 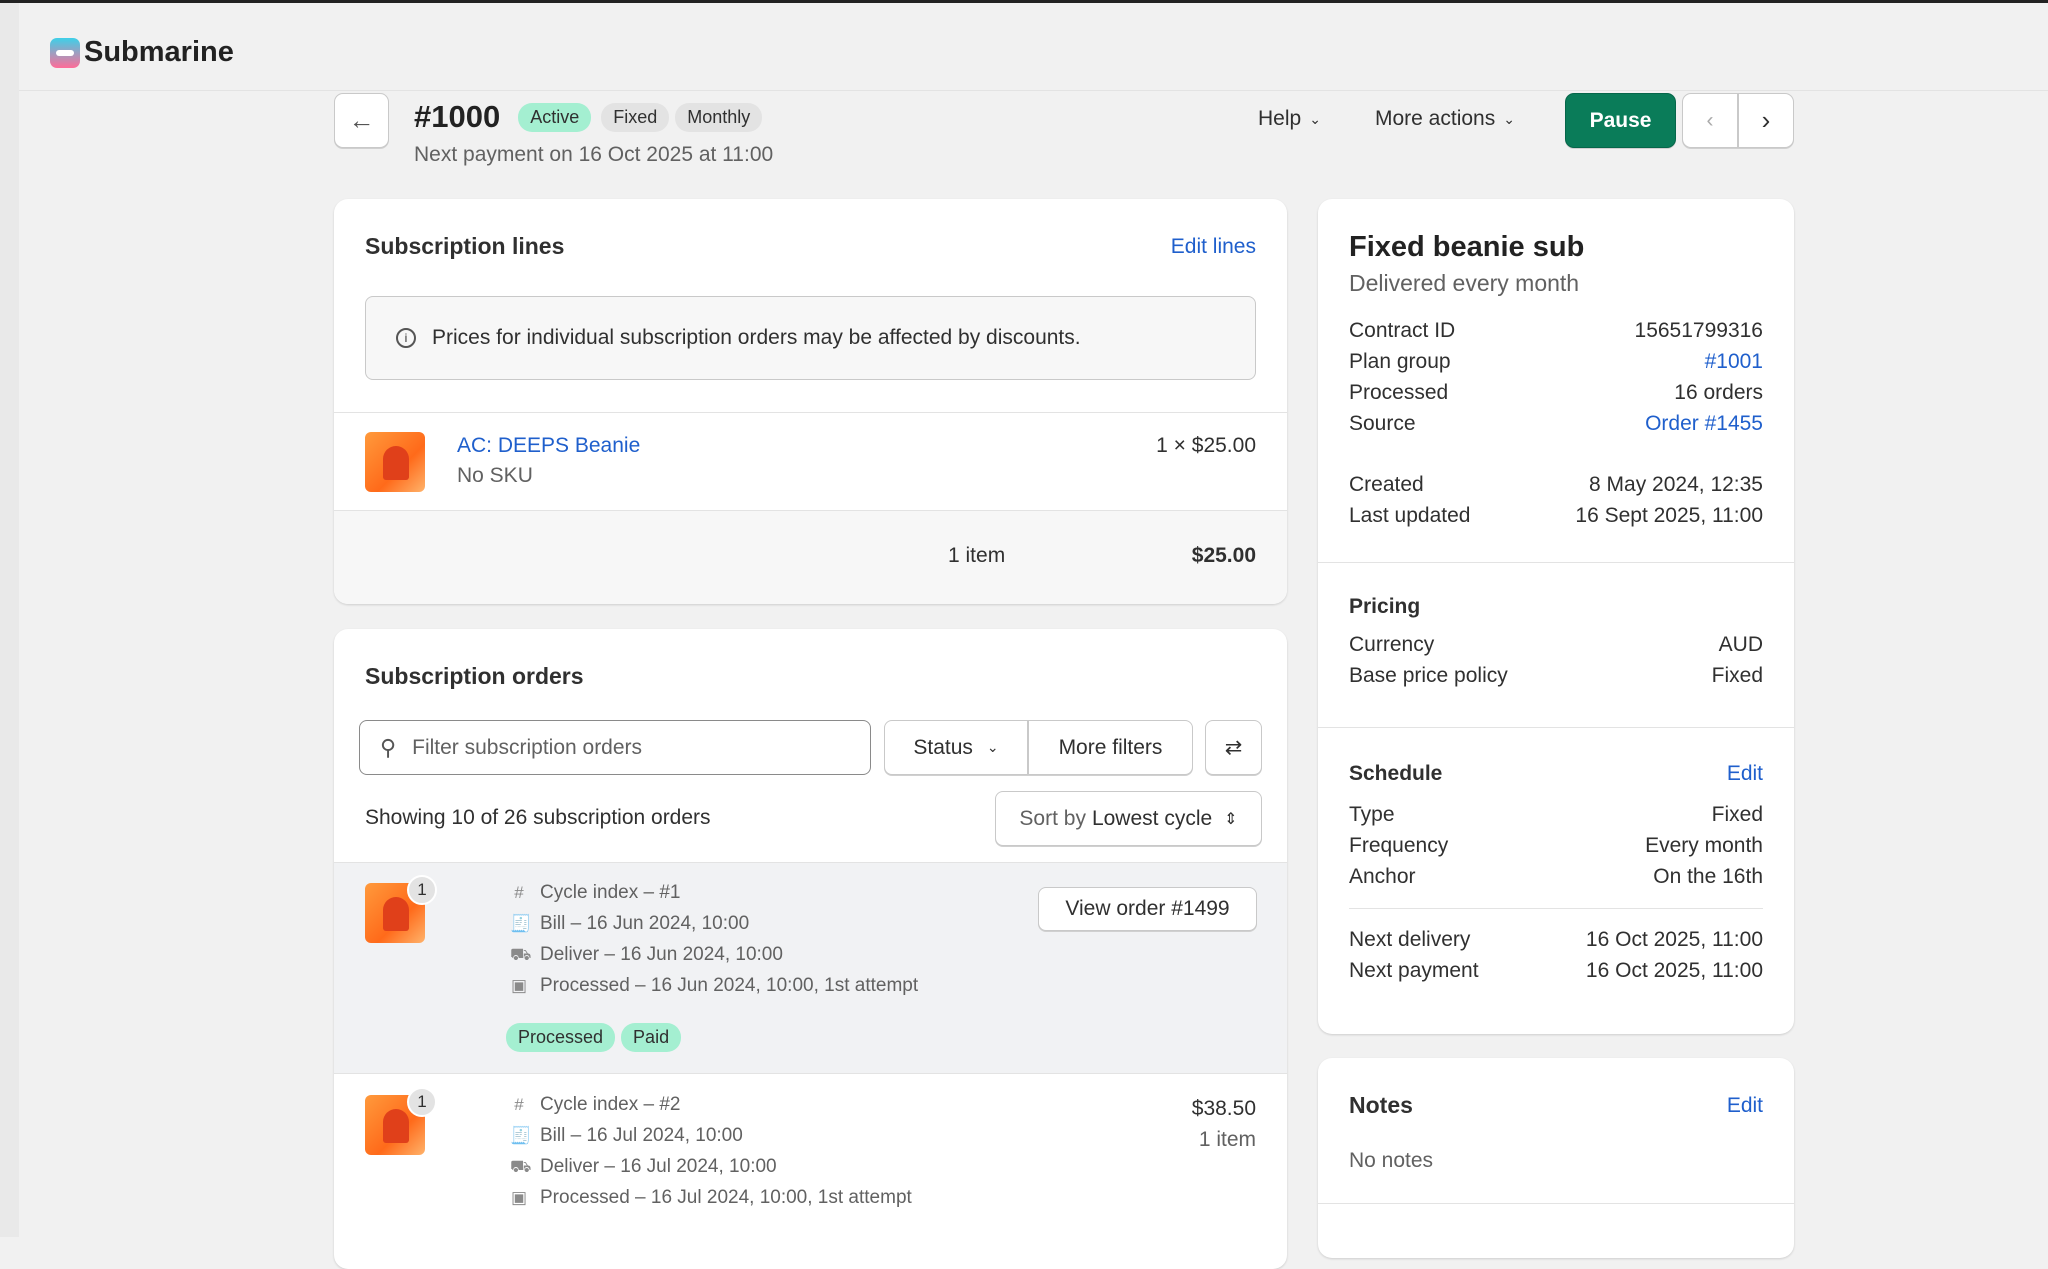 I want to click on card-title: Subscription orders, so click(x=474, y=676).